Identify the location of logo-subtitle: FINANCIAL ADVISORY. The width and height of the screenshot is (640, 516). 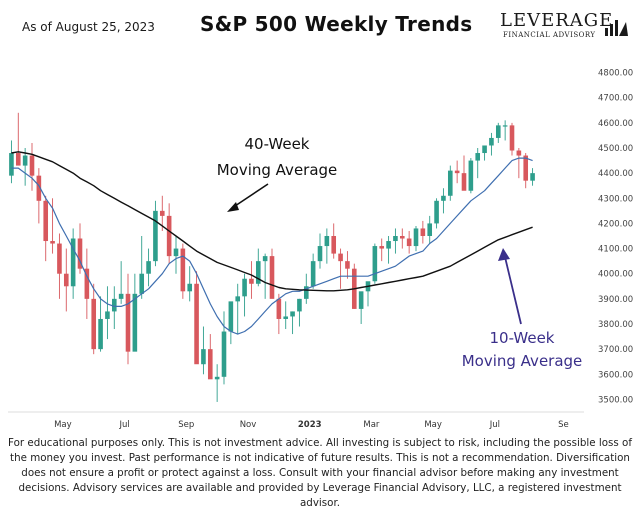
(549, 35).